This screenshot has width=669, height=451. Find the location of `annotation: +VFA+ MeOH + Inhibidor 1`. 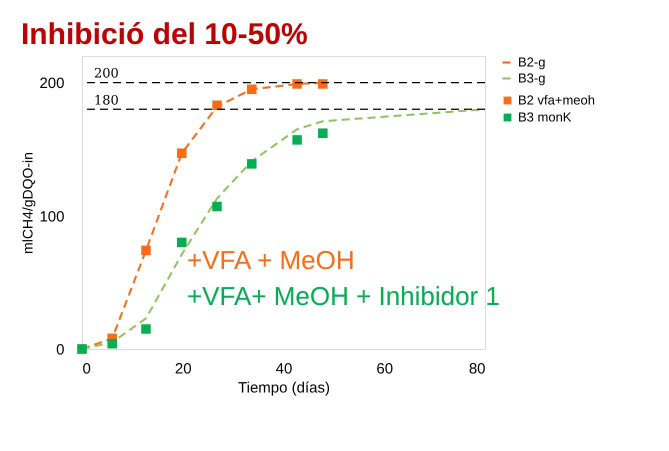

annotation: +VFA+ MeOH + Inhibidor 1 is located at coordinates (343, 296).